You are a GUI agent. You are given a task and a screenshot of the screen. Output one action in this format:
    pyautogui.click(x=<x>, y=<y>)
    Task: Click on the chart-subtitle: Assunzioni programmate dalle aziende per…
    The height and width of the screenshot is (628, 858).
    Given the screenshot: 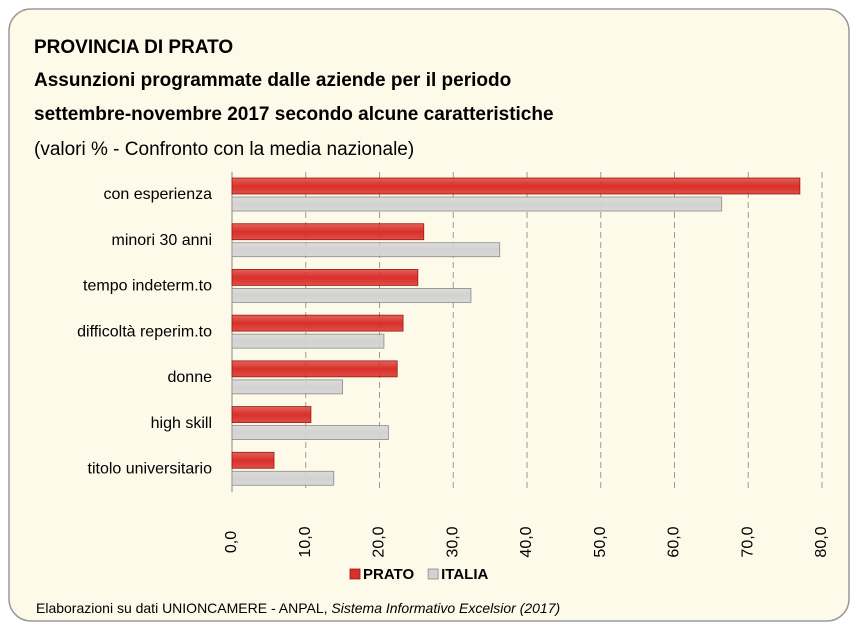 What is the action you would take?
    pyautogui.click(x=272, y=80)
    